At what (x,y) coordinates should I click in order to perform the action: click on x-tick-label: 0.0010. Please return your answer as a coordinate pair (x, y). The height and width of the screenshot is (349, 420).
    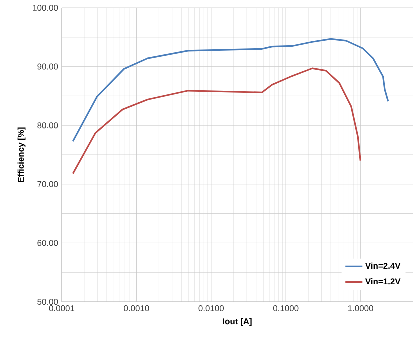
    Looking at the image, I should click on (137, 309).